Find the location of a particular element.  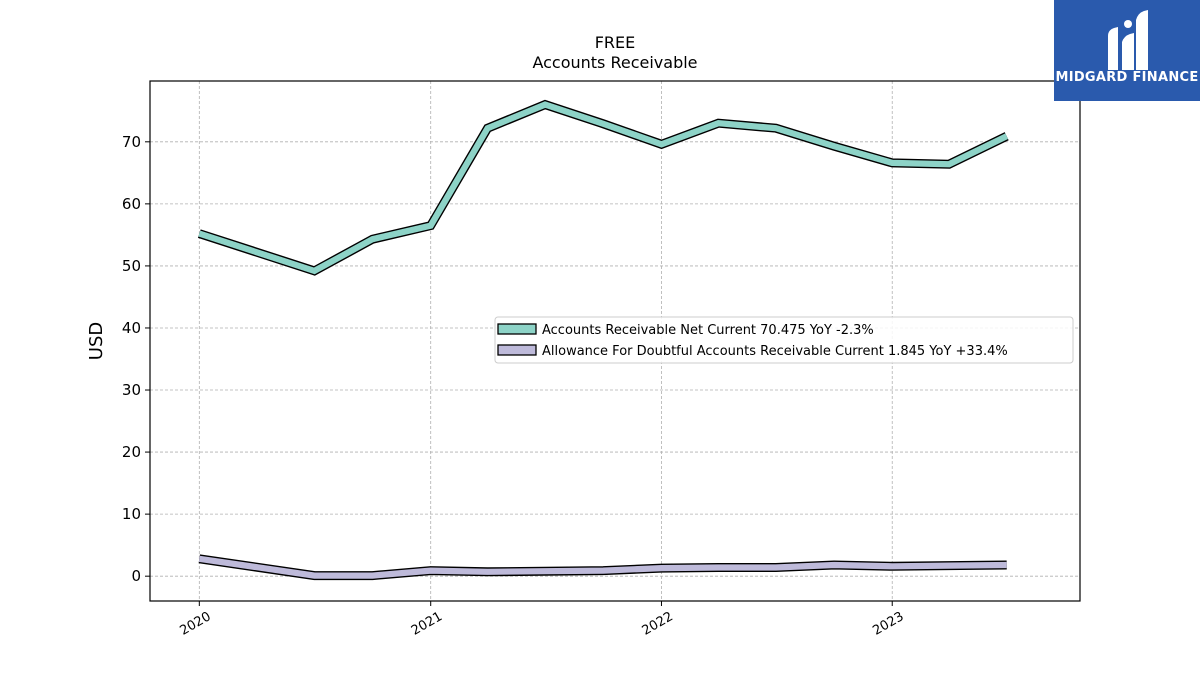

x-axis-ticks: 2020 2021 2022 2023 is located at coordinates (542, 620).